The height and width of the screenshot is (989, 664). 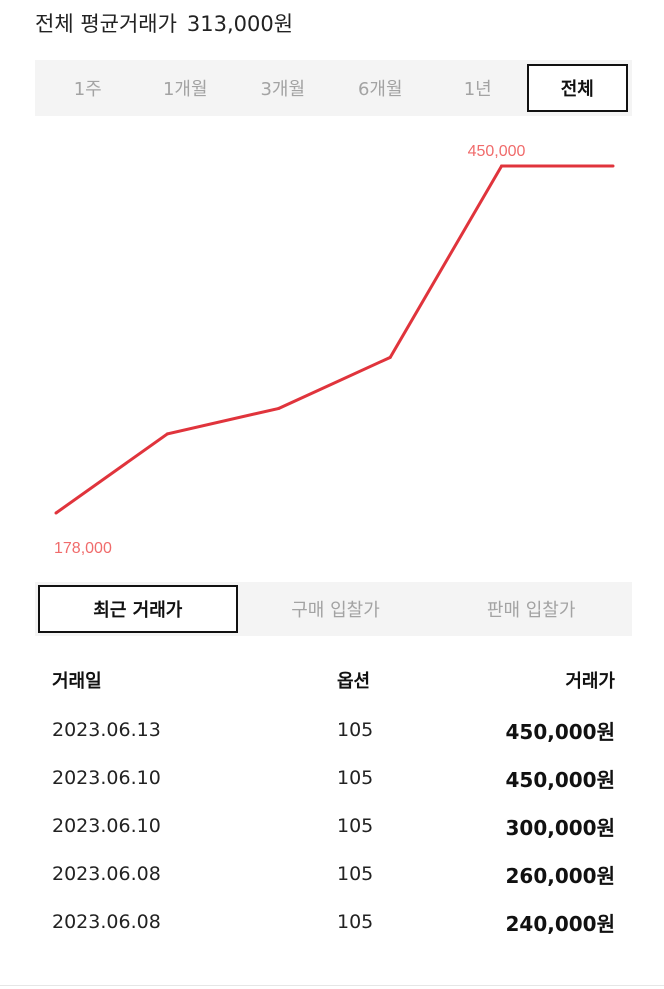 I want to click on row-price: 260,000원, so click(x=560, y=875).